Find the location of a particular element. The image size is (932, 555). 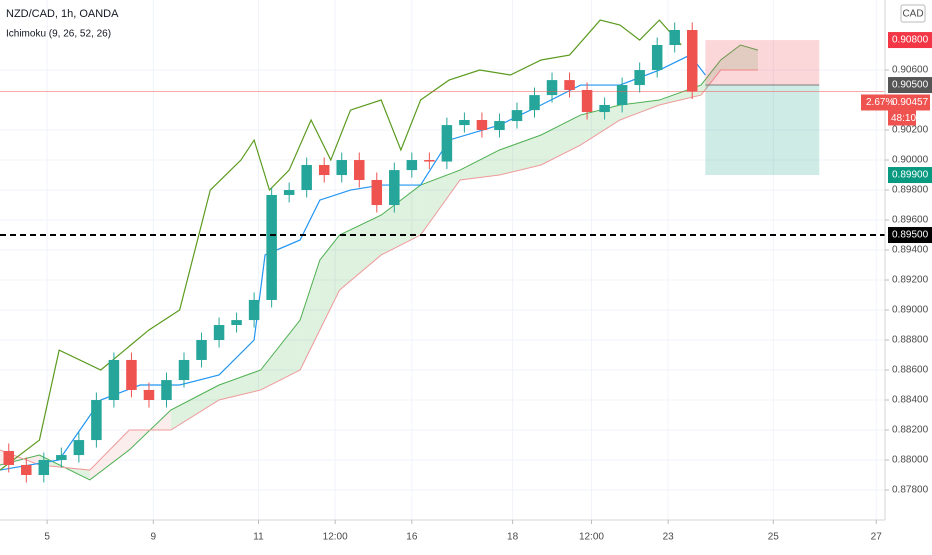

y-tick-label: 0.88200 is located at coordinates (910, 430).